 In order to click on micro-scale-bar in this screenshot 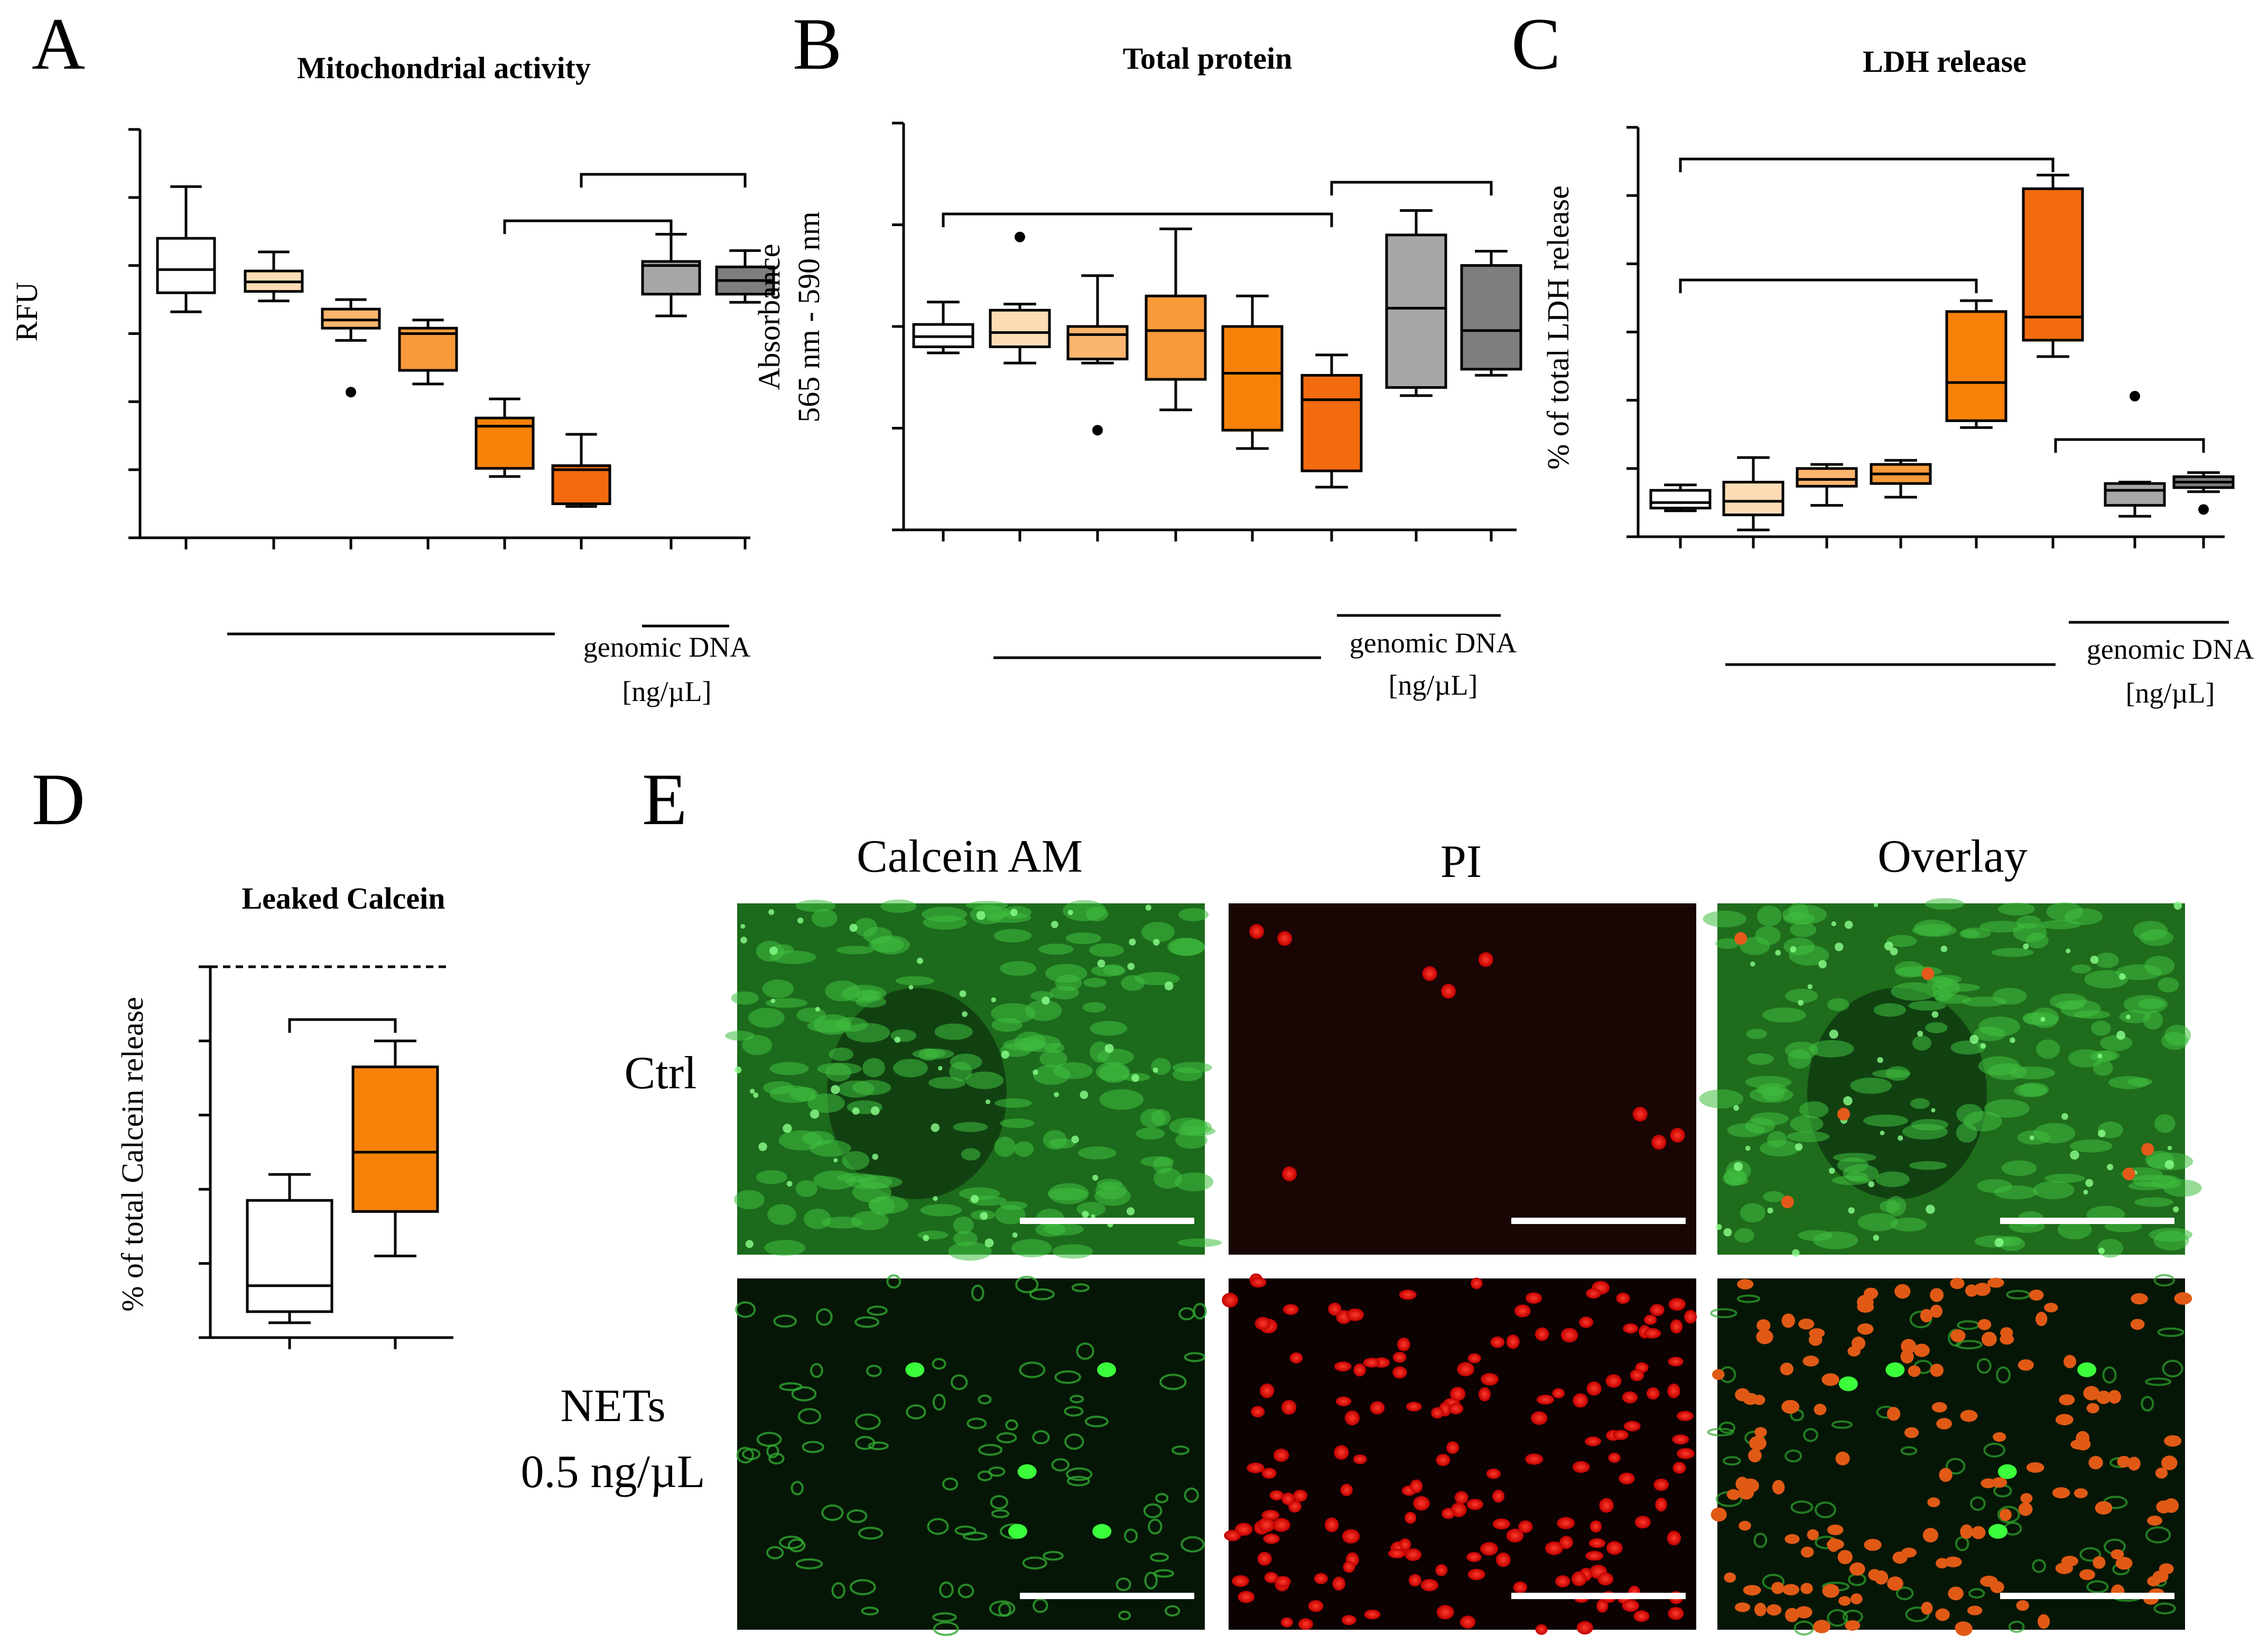, I will do `click(2087, 1221)`.